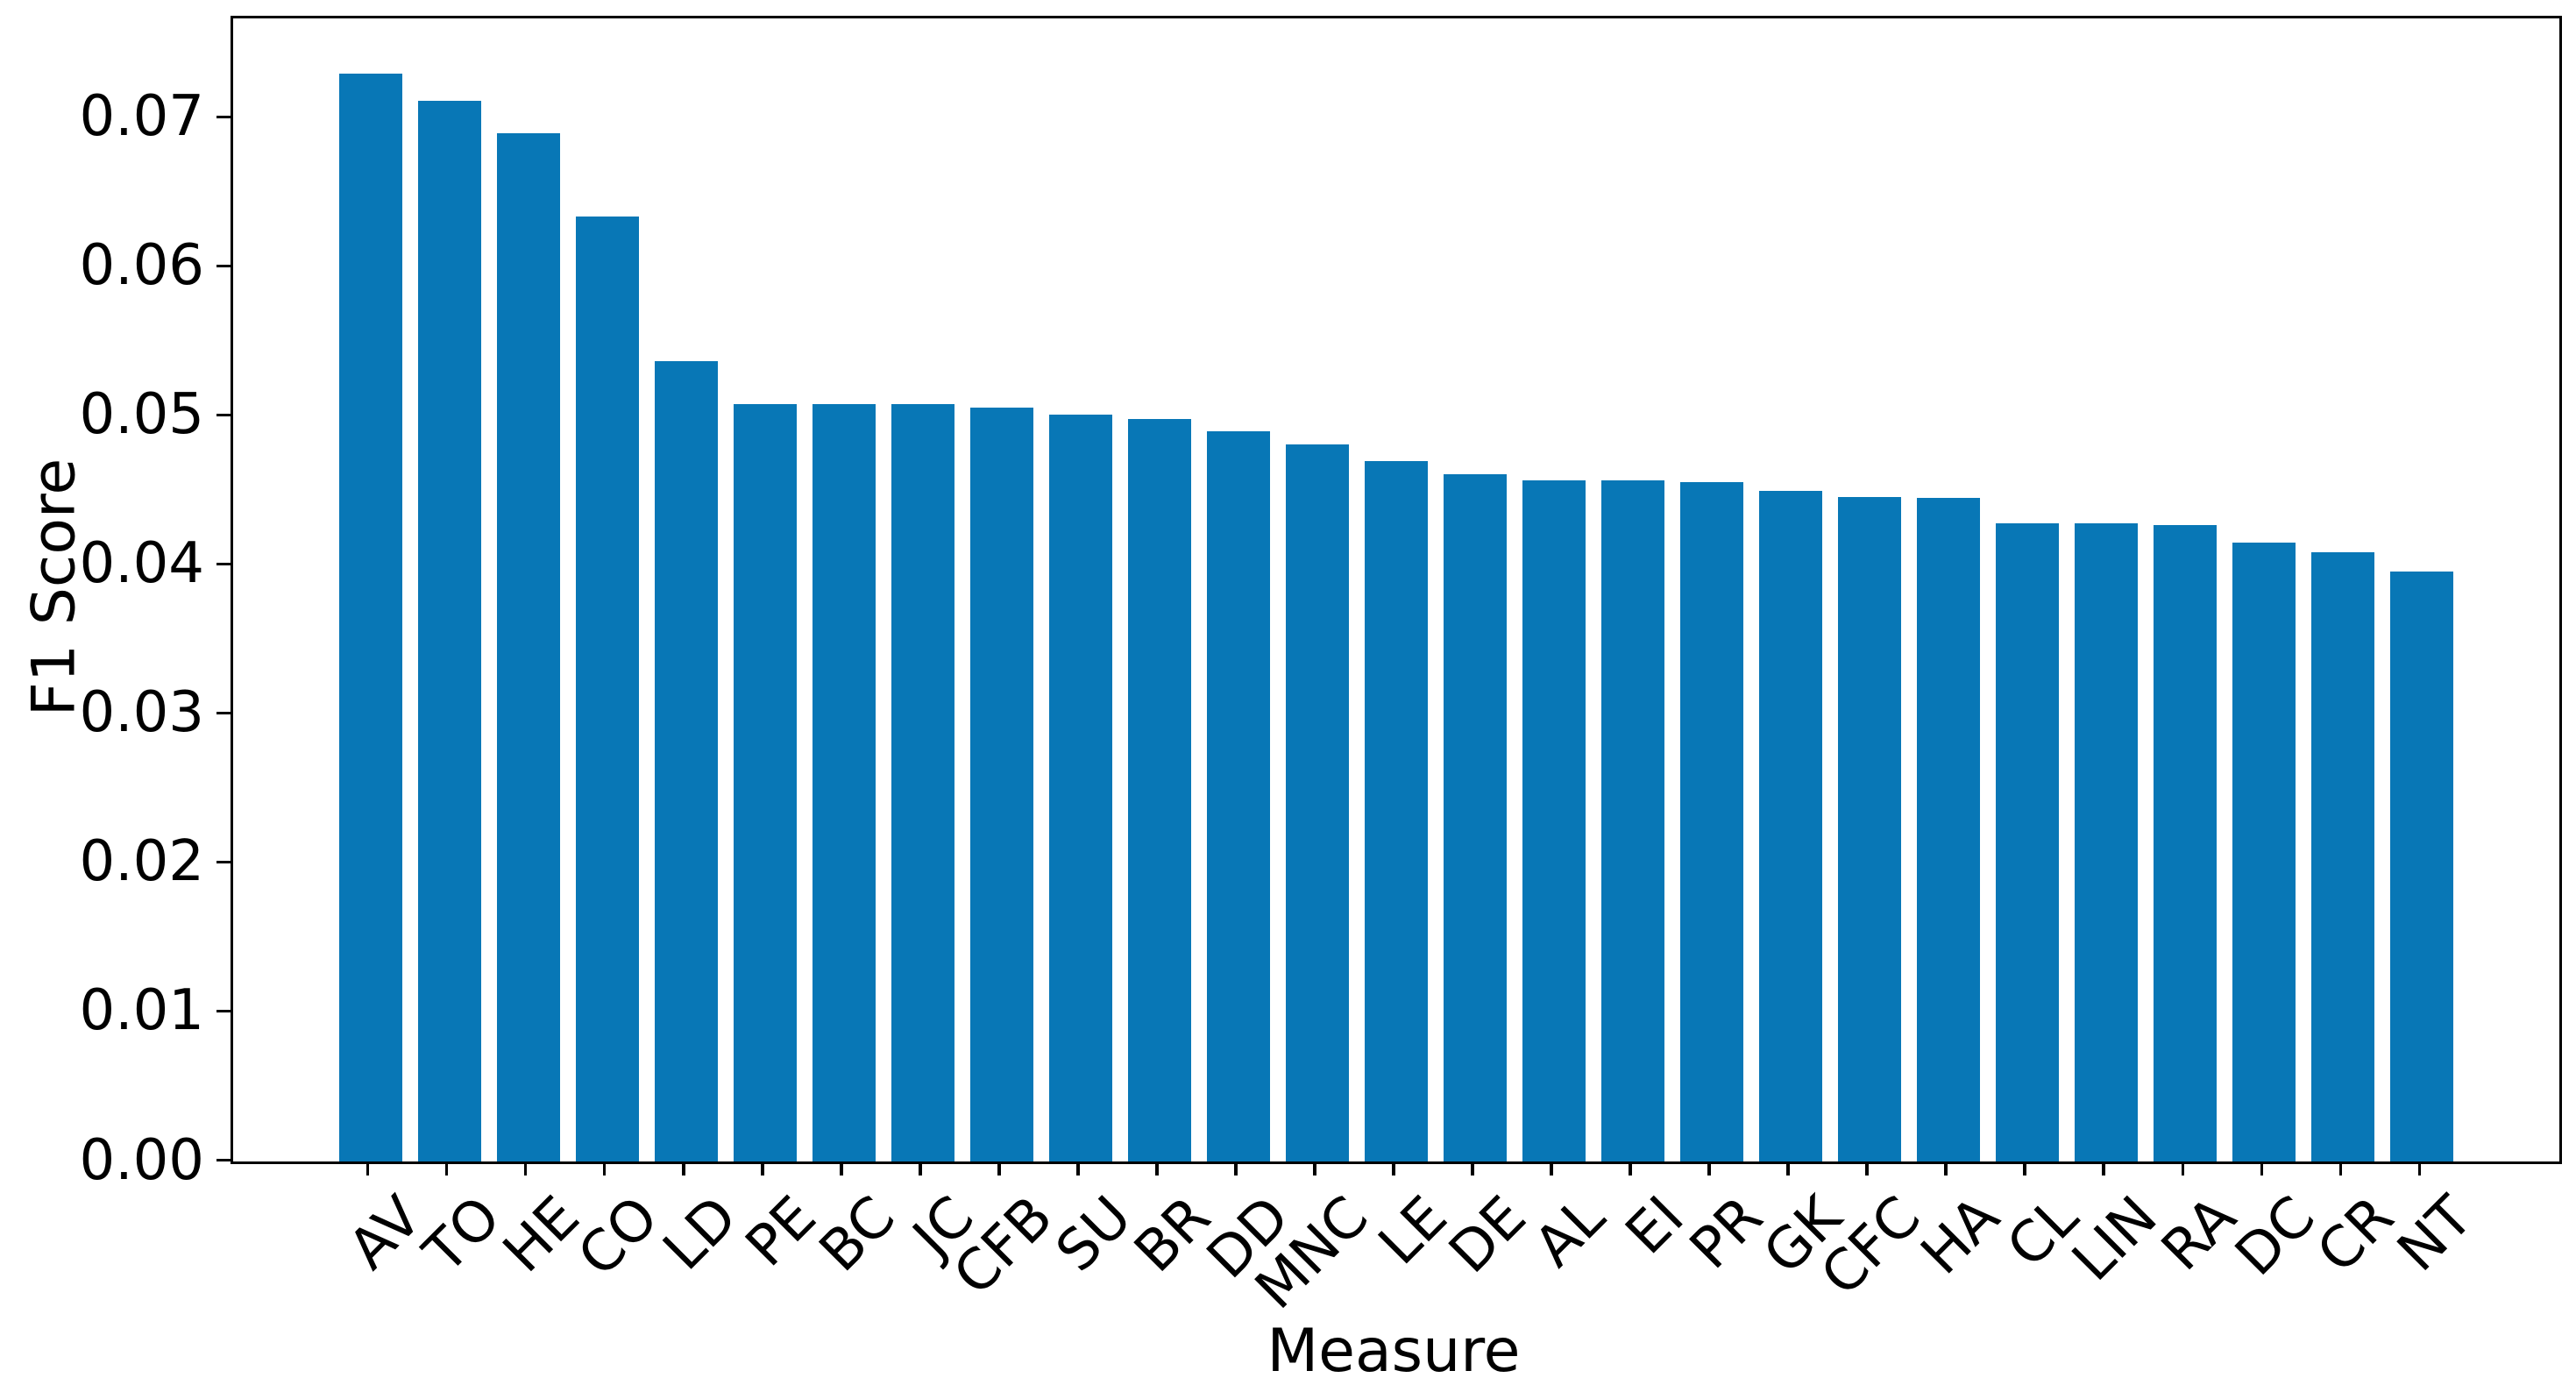 The image size is (2576, 1385). What do you see at coordinates (1236, 1168) in the screenshot?
I see `x-tick-mark-DD` at bounding box center [1236, 1168].